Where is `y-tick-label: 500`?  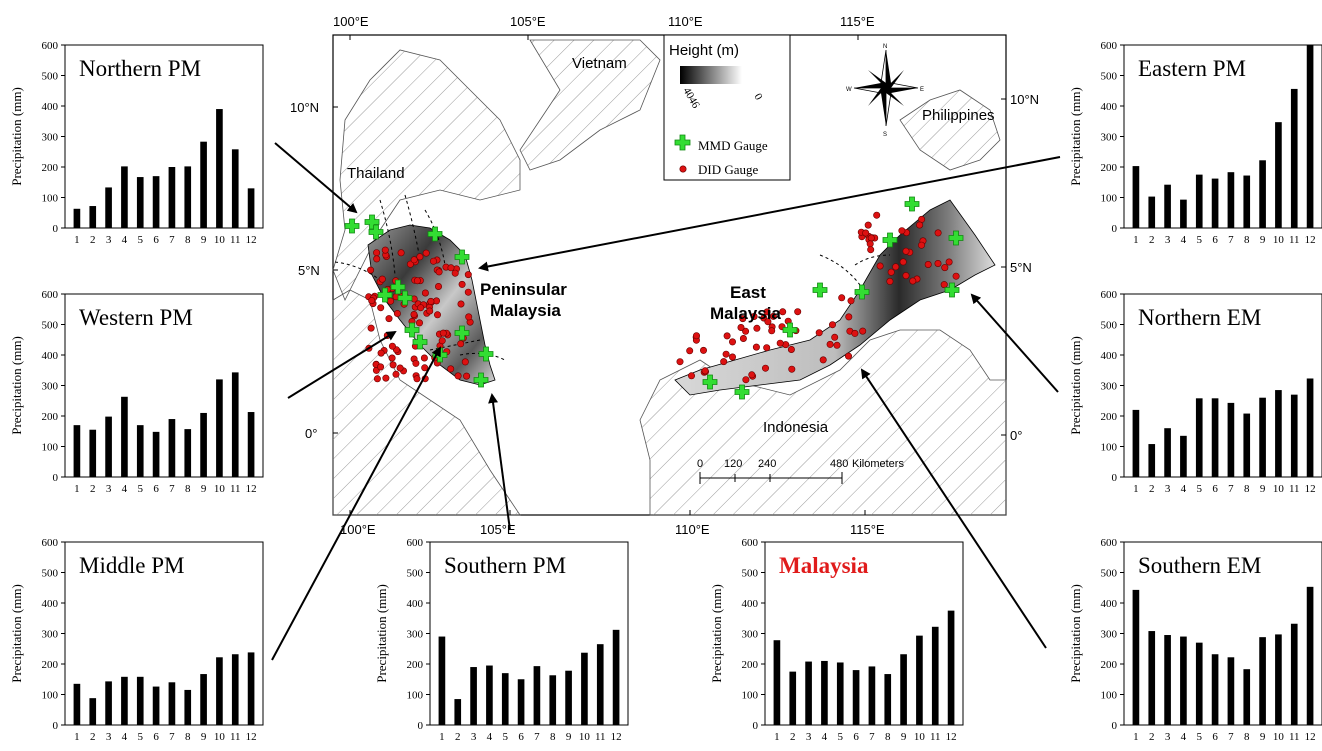
y-tick-label: 500 is located at coordinates (1109, 77).